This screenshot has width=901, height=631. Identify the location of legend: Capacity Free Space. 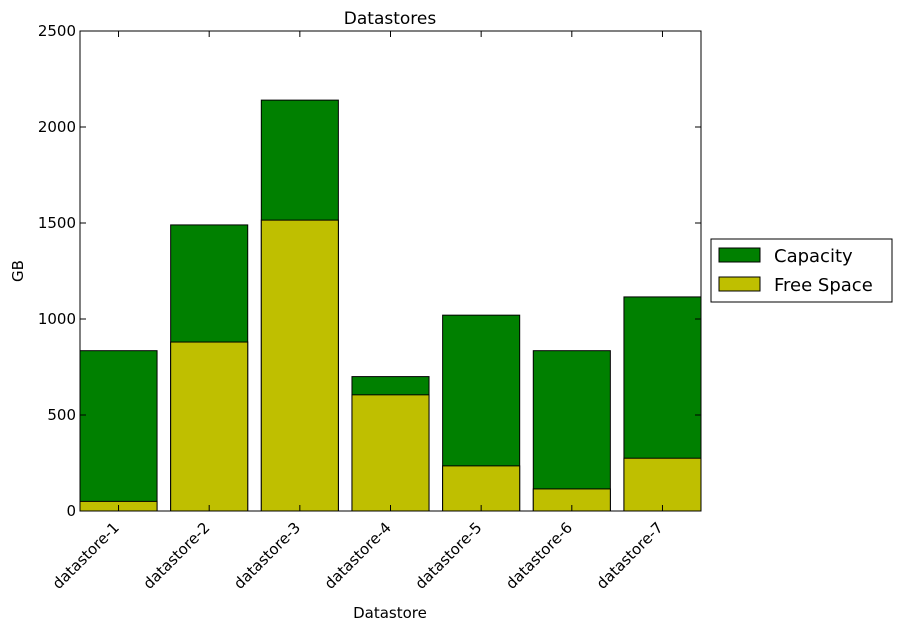
(801, 270).